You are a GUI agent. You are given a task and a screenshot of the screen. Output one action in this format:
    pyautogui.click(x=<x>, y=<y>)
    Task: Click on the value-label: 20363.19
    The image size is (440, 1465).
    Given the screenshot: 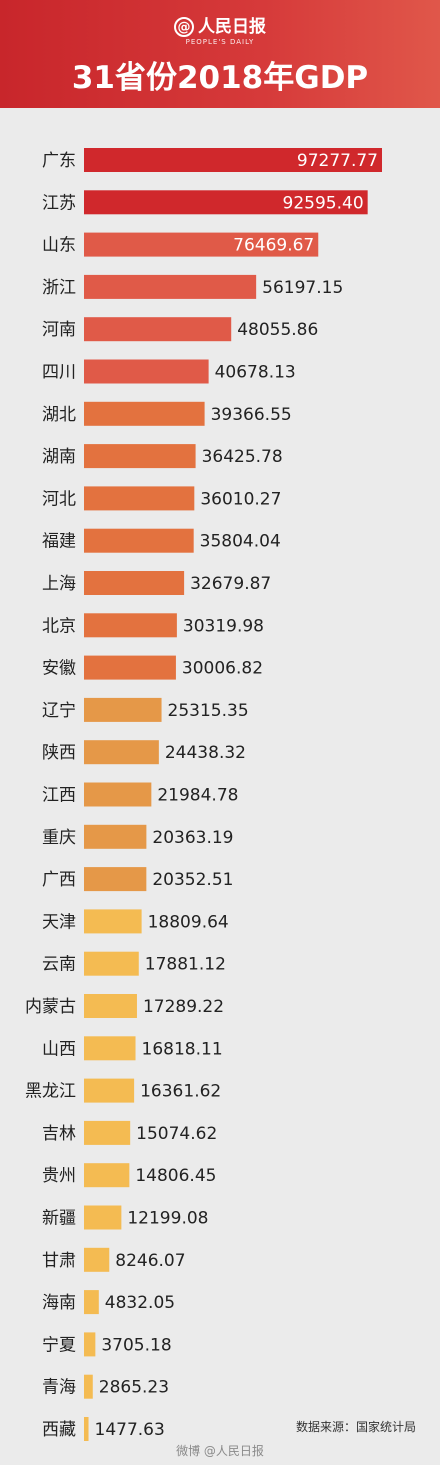 What is the action you would take?
    pyautogui.click(x=192, y=838)
    